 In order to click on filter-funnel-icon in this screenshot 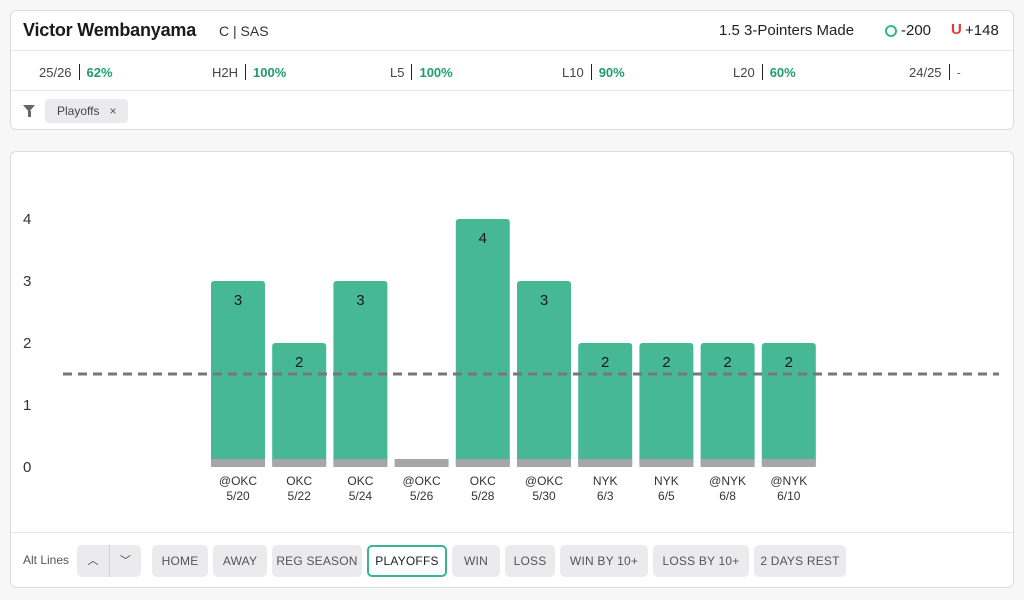, I will do `click(29, 111)`.